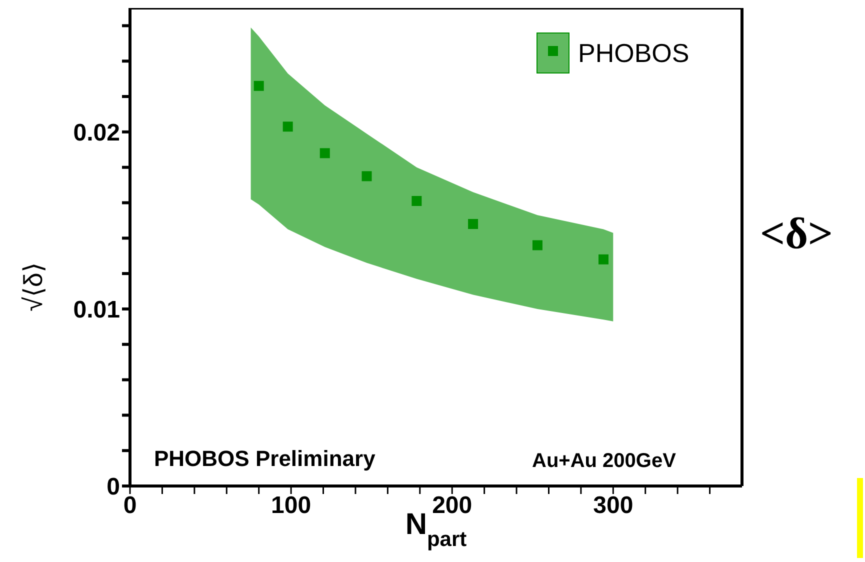 This screenshot has width=865, height=562. What do you see at coordinates (96, 132) in the screenshot?
I see `y-tick-label: 0.02` at bounding box center [96, 132].